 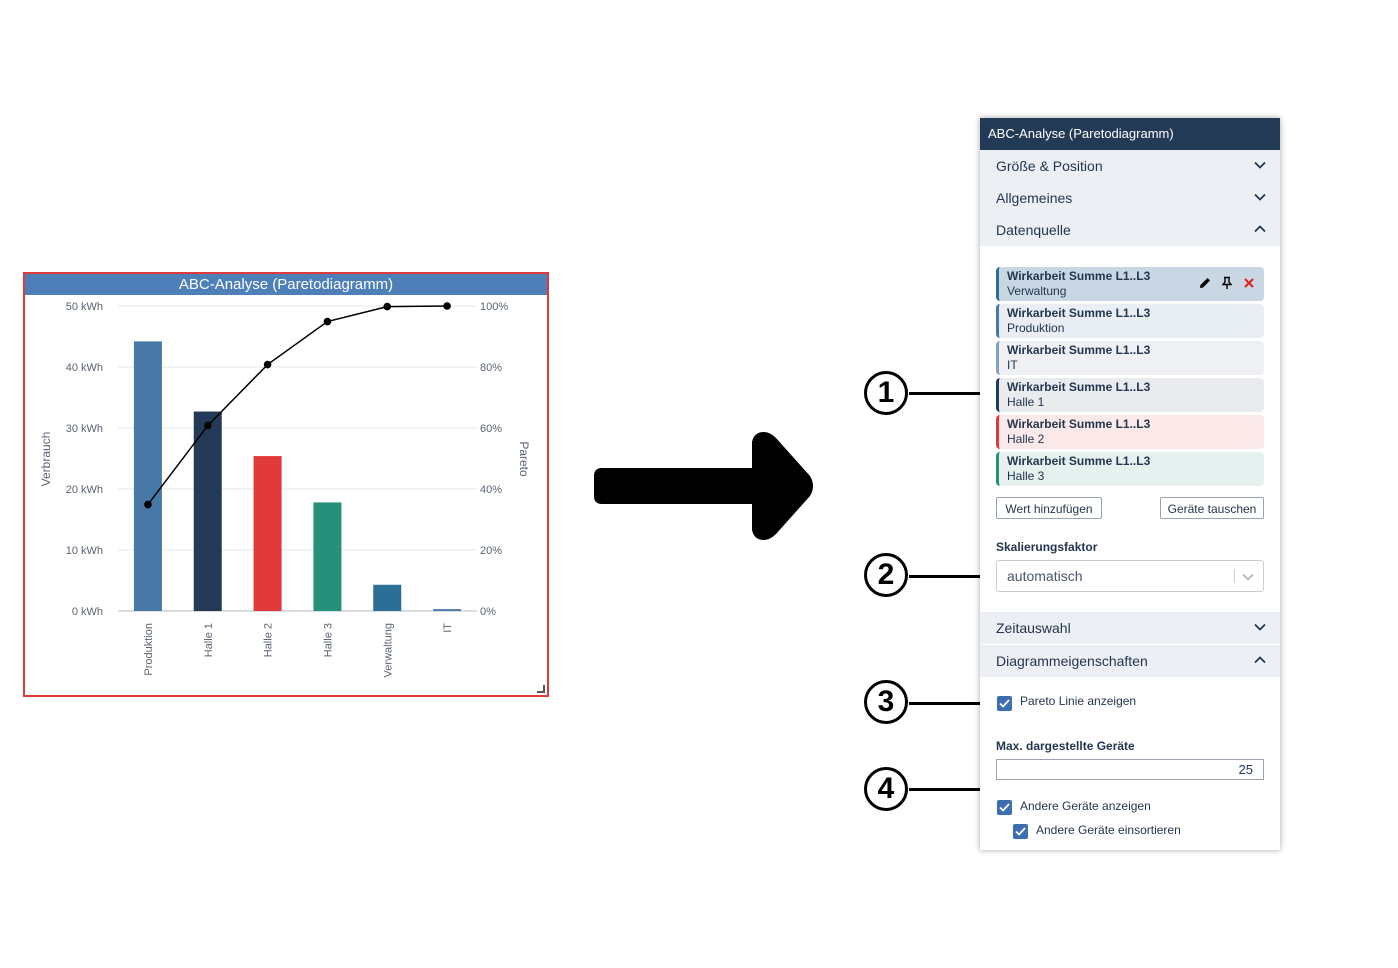 What do you see at coordinates (1078, 701) in the screenshot?
I see `pareto-line-label: Pareto Linie anzeigen` at bounding box center [1078, 701].